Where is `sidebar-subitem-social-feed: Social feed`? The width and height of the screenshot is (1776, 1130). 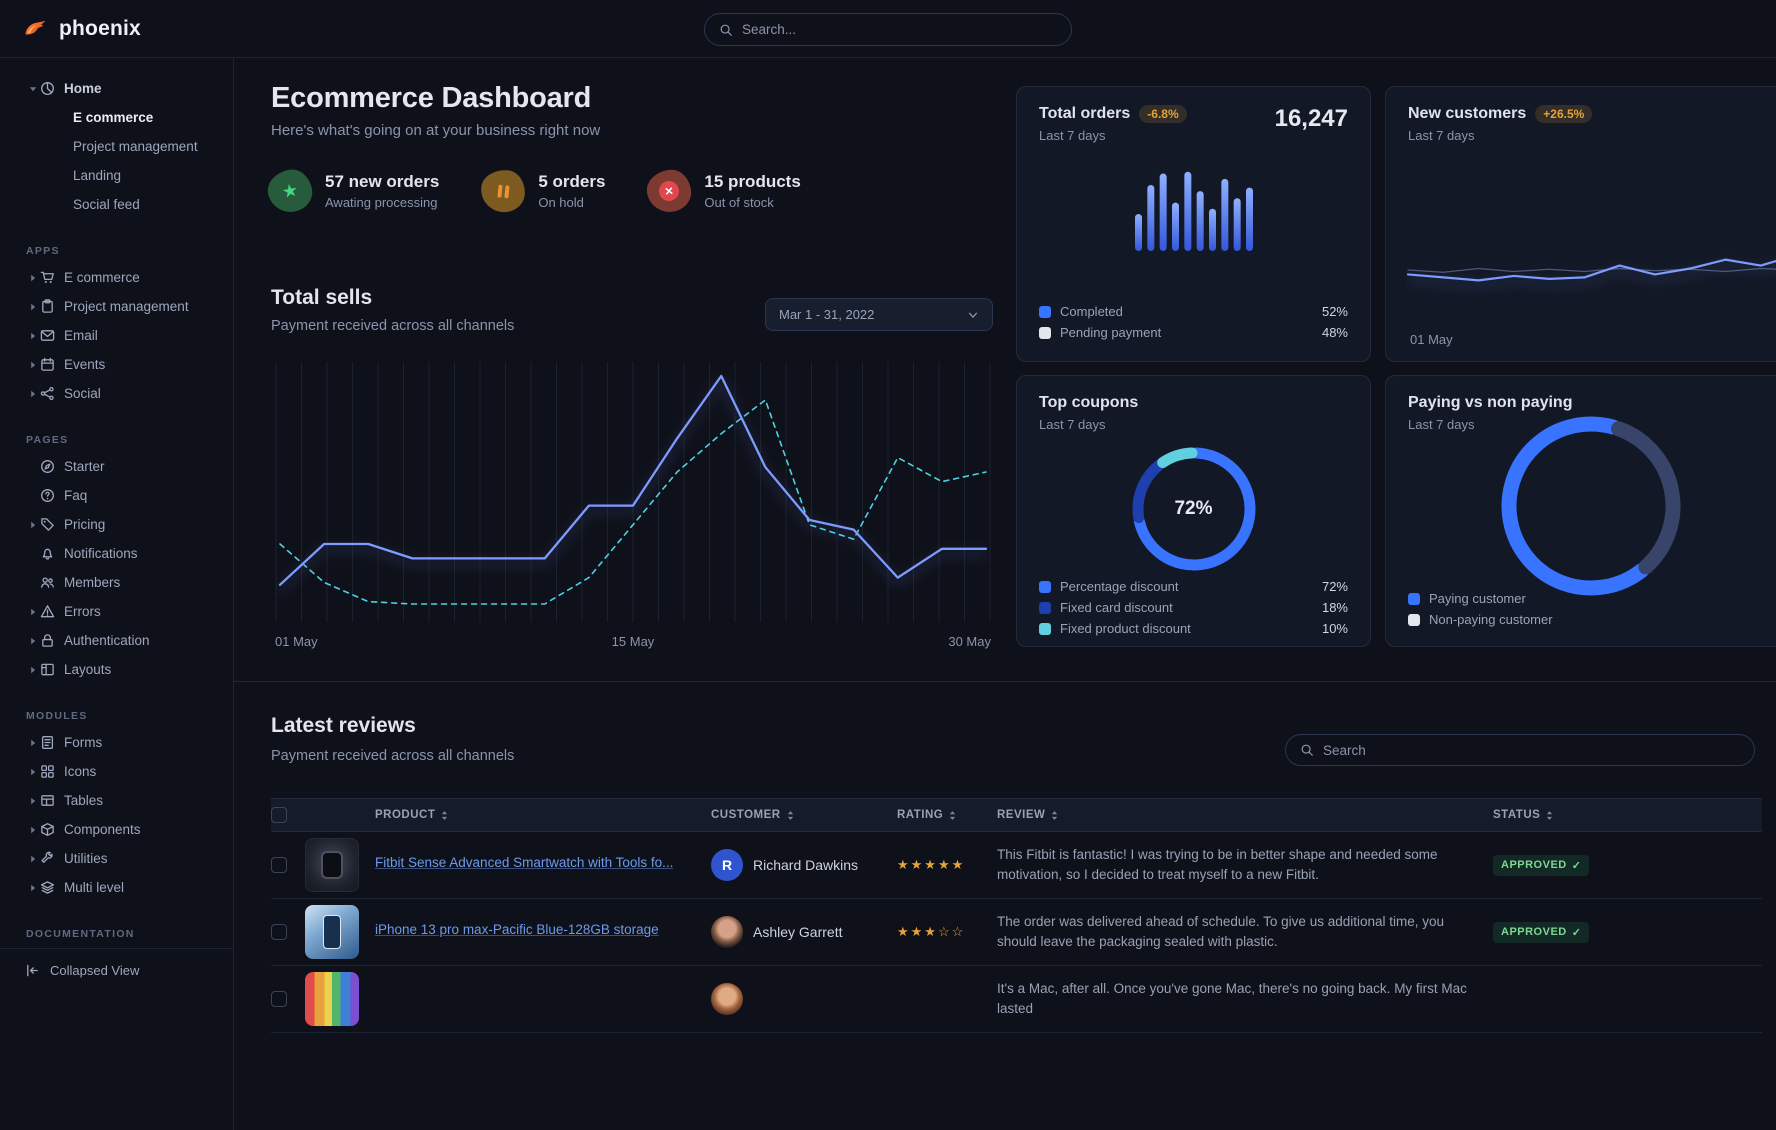
sidebar-subitem-social-feed: Social feed is located at coordinates (106, 204).